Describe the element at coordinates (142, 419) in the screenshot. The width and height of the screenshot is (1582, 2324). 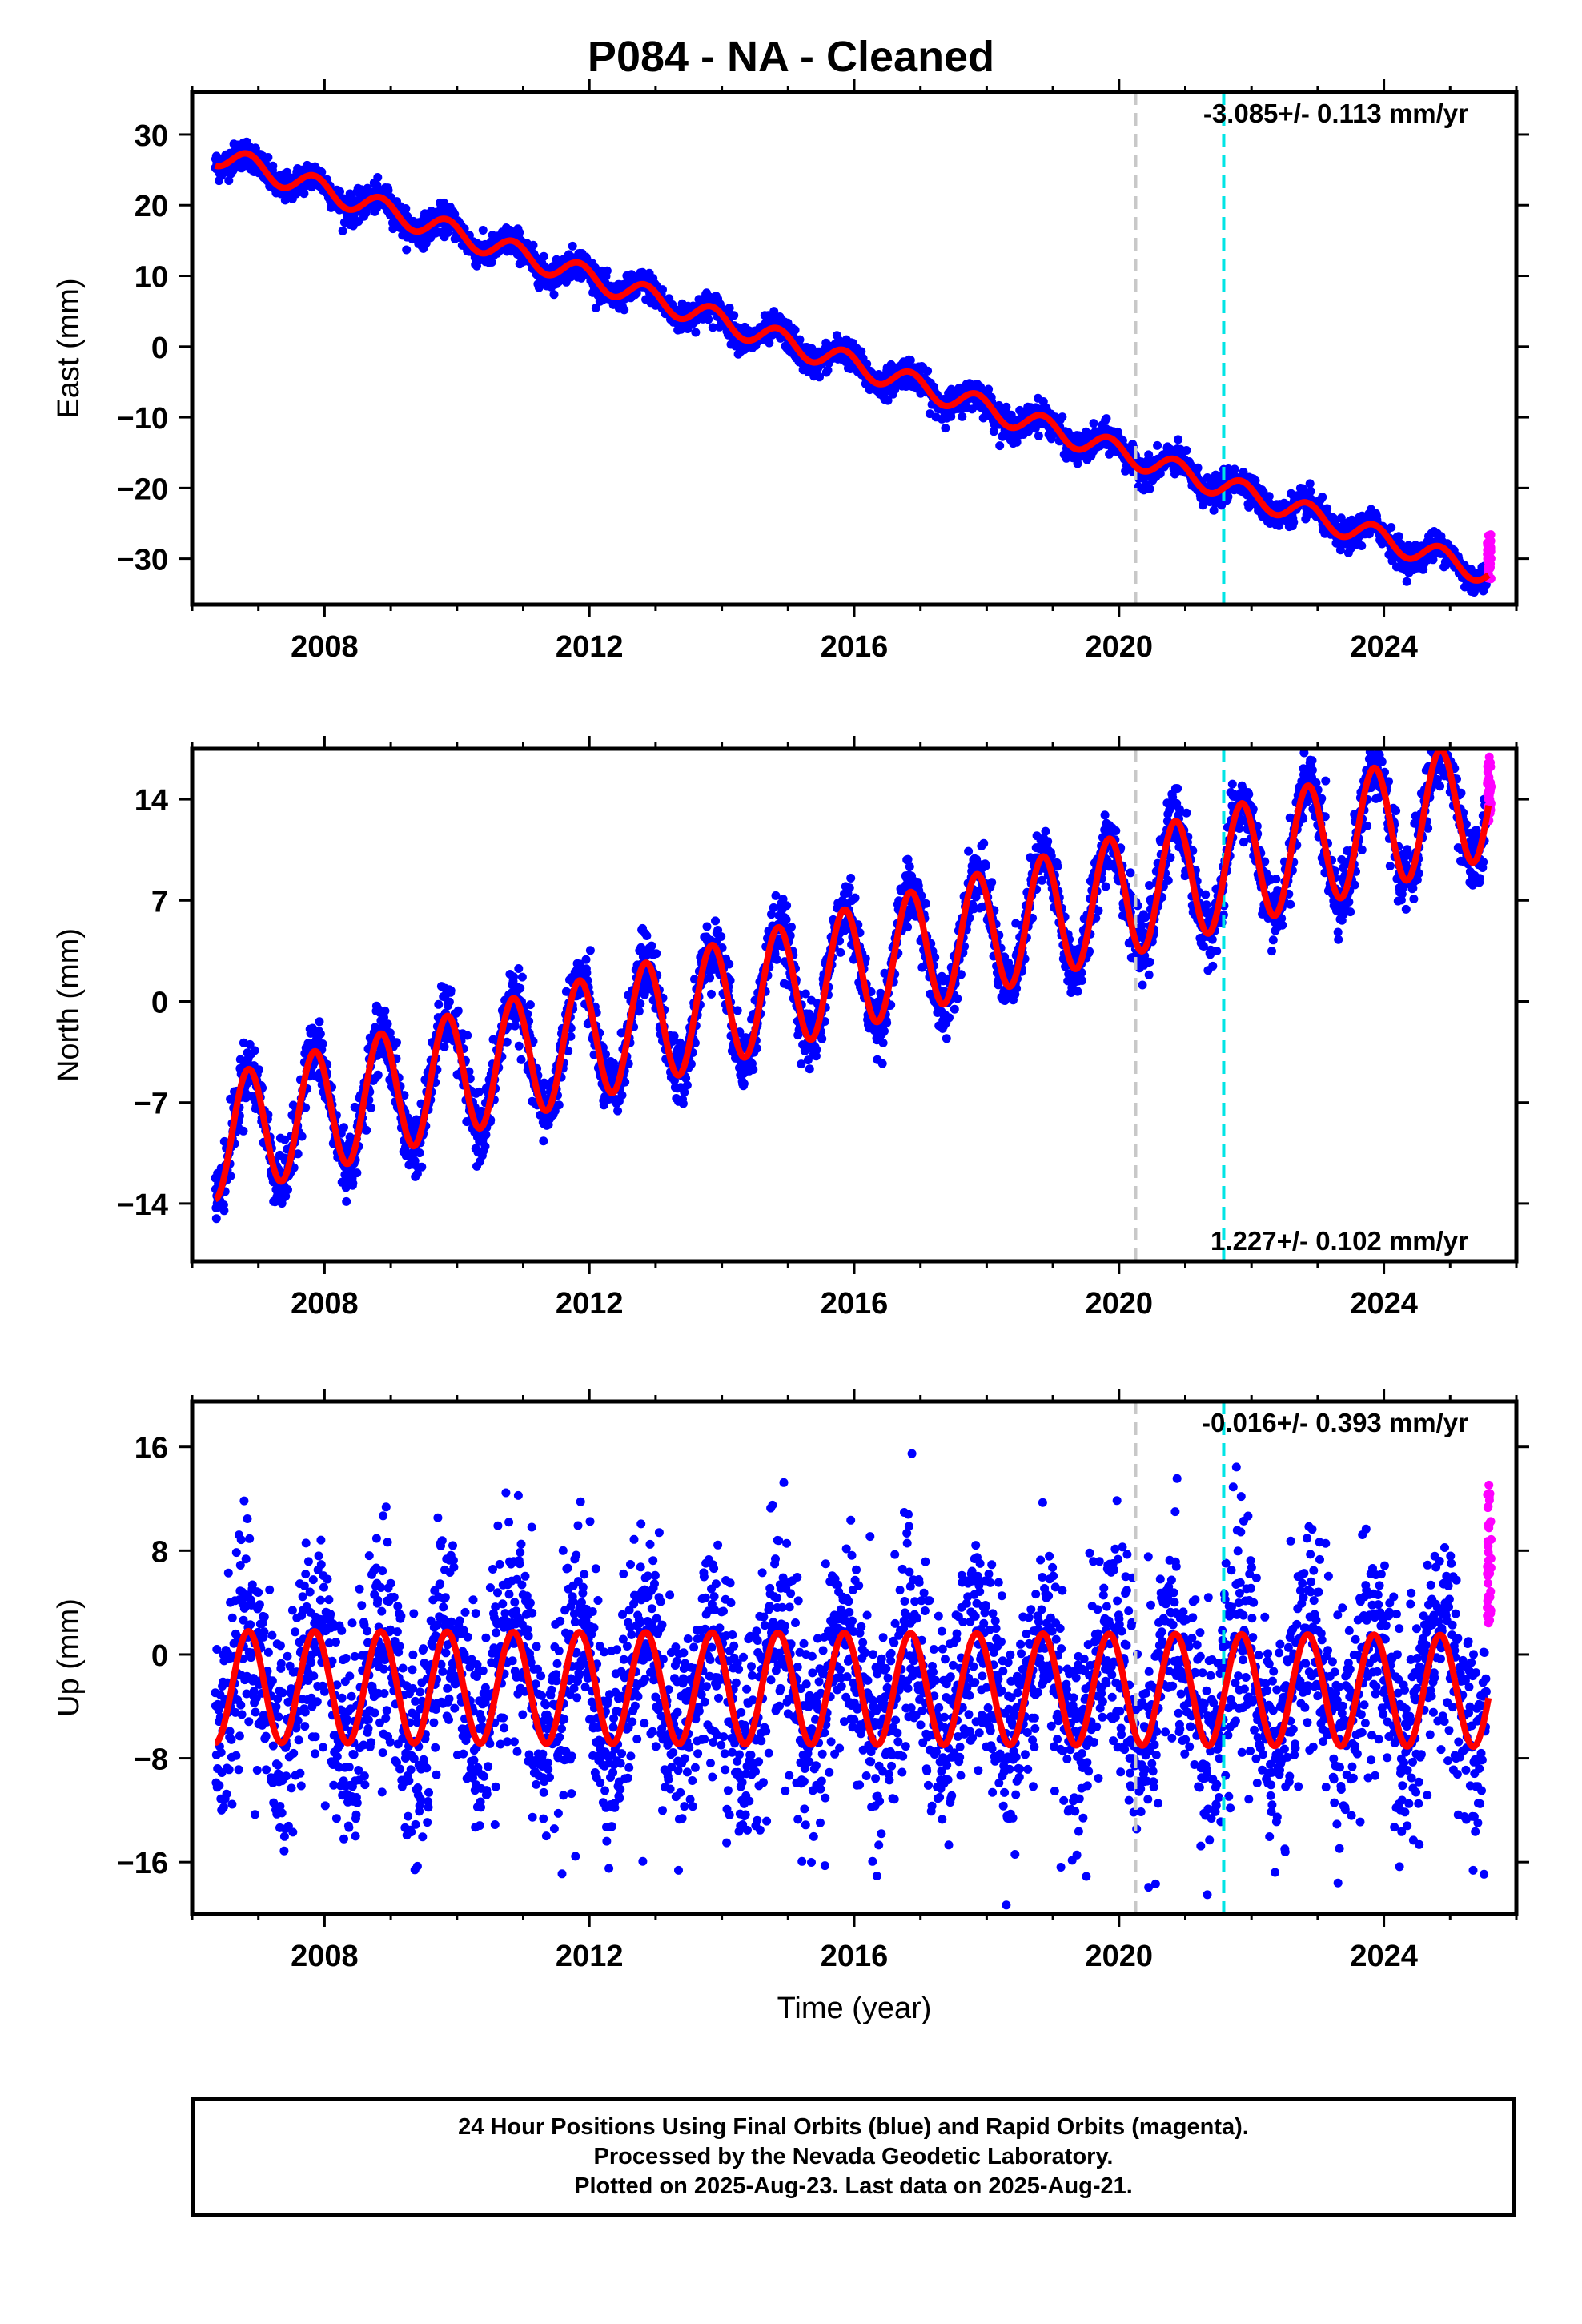
I see `y-tick-label: −10` at that location.